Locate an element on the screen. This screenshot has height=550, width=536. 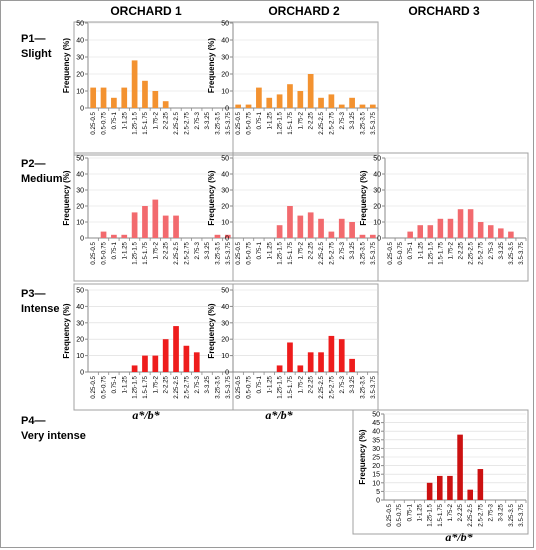
row-label-p2-name: Medium is located at coordinates (42, 179).